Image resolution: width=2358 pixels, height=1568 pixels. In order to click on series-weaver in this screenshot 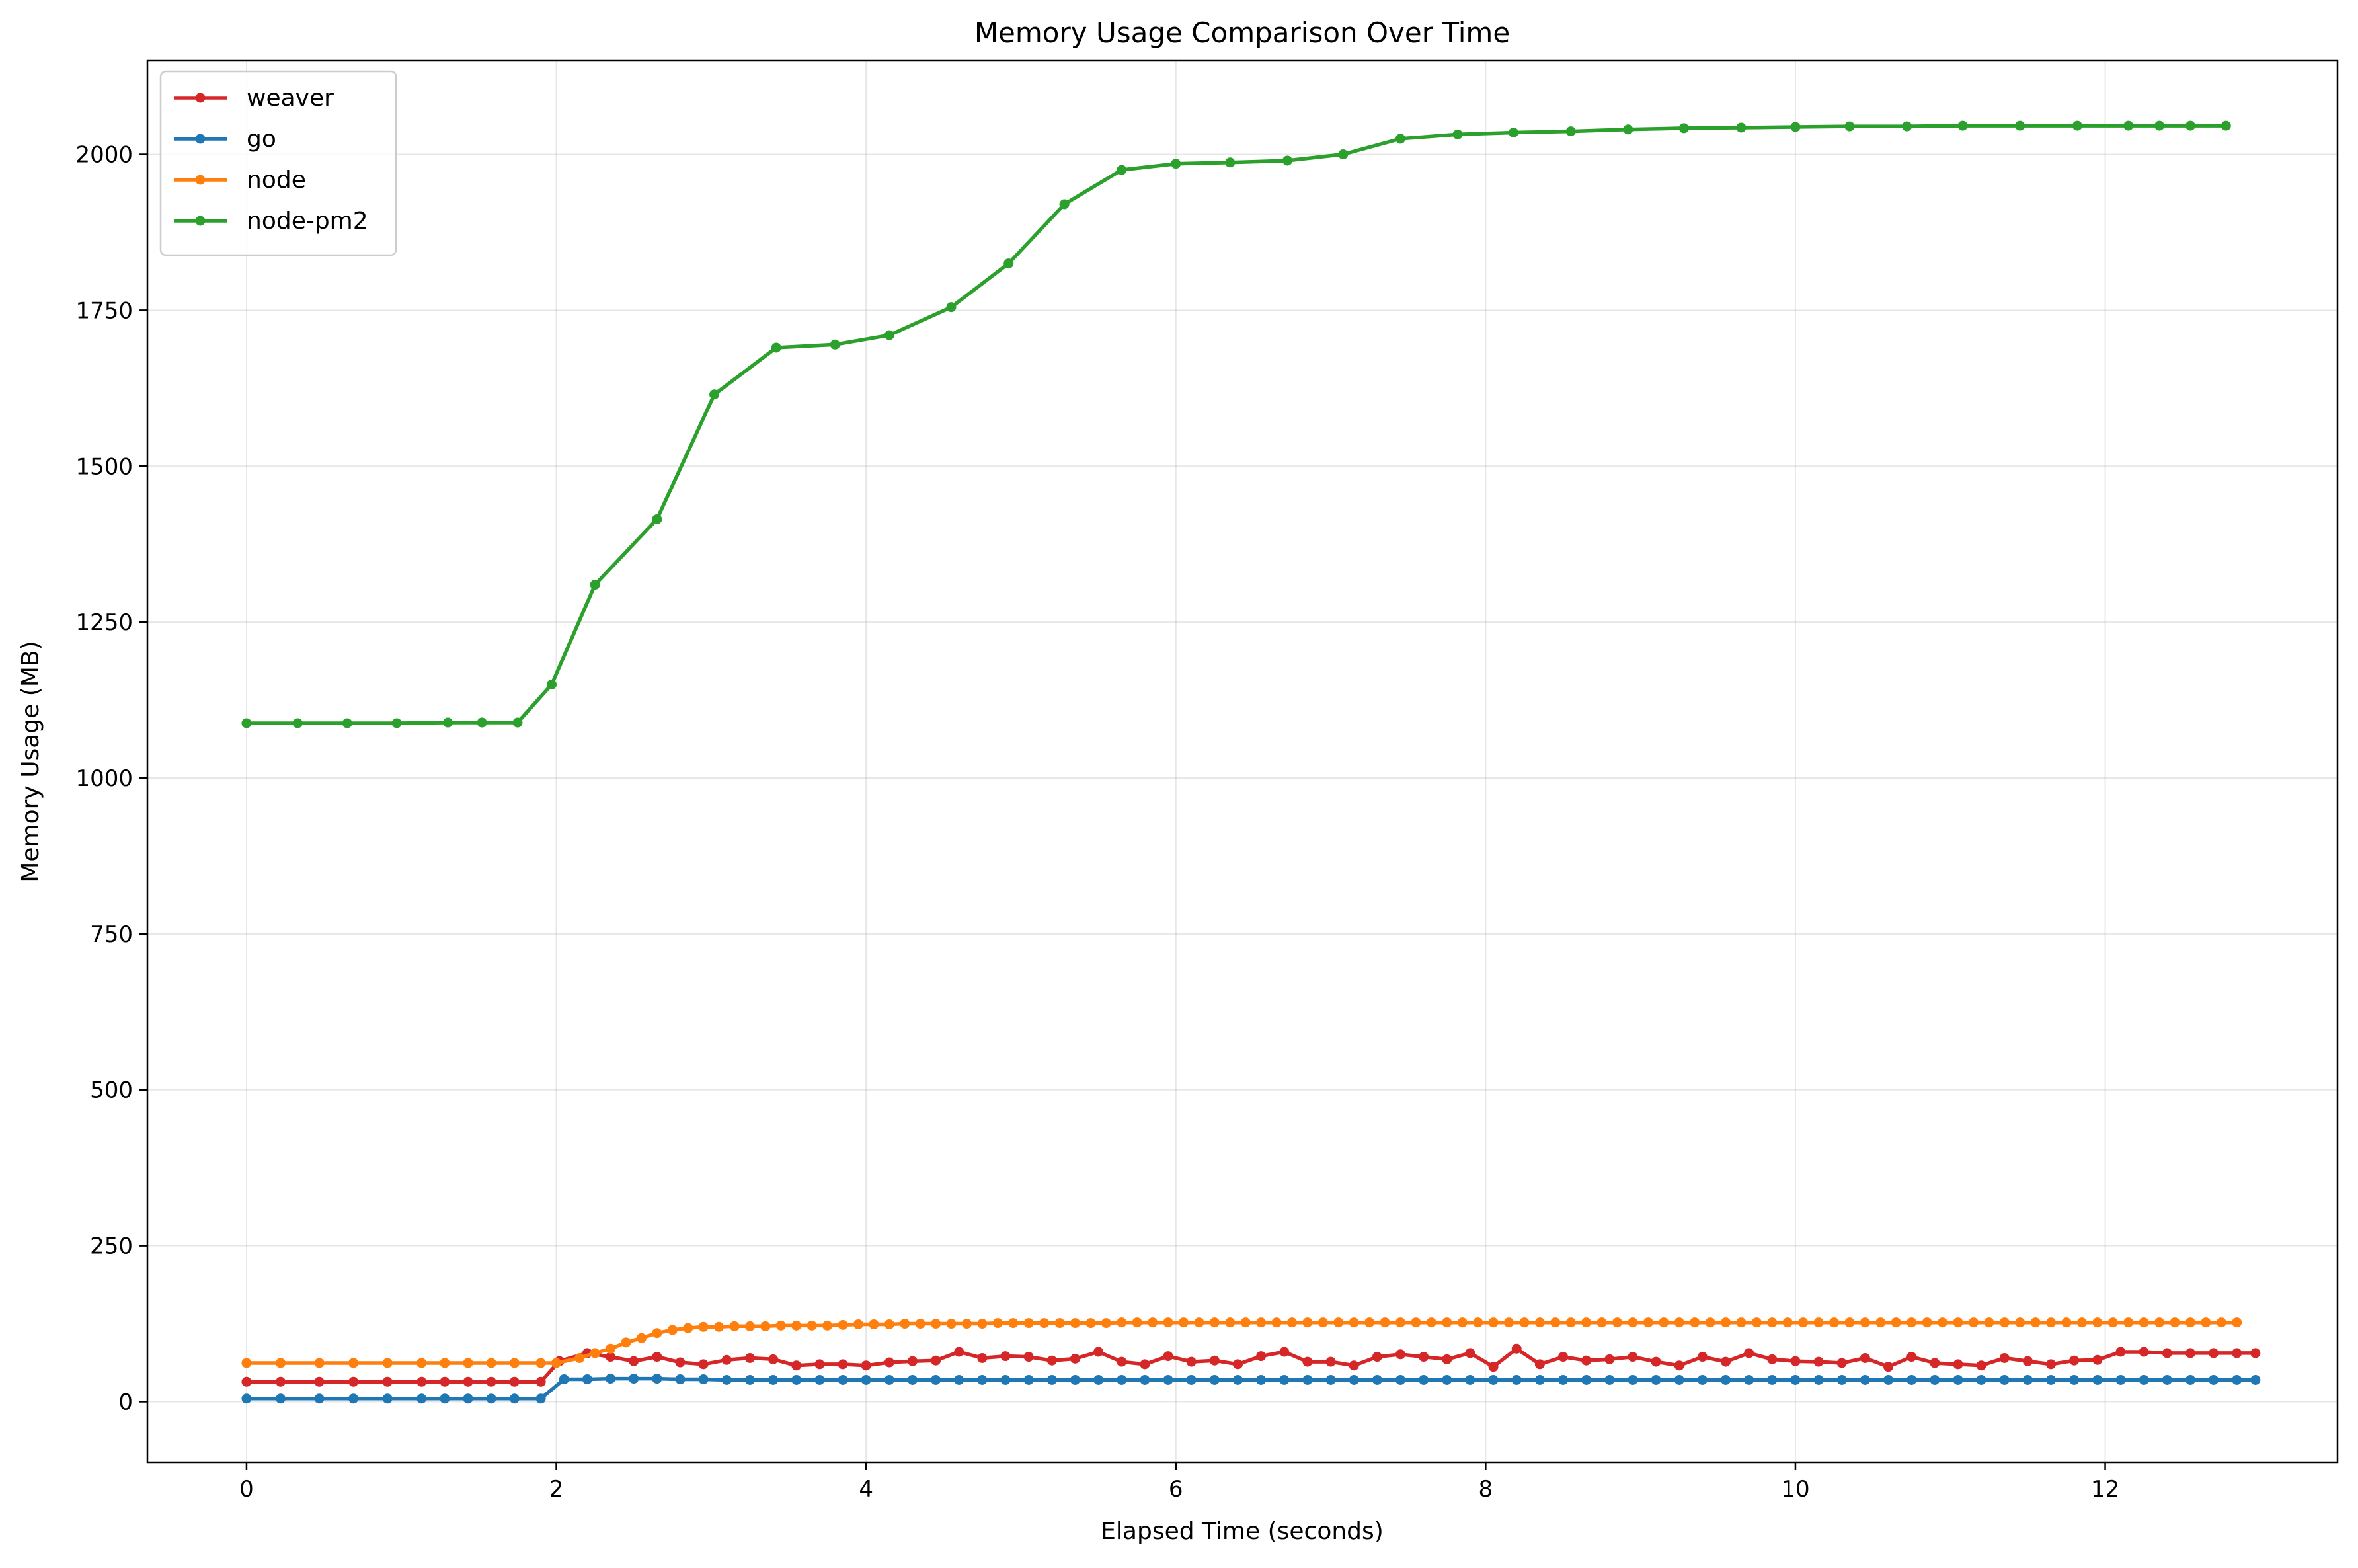, I will do `click(1251, 1365)`.